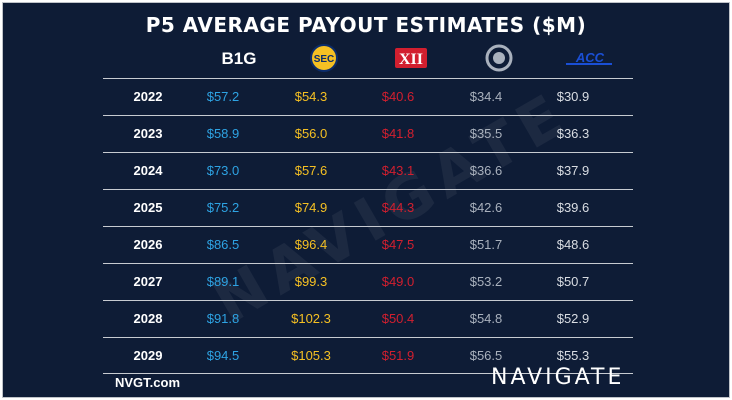 This screenshot has height=400, width=732. I want to click on big-12-logo-icon: XII, so click(411, 58).